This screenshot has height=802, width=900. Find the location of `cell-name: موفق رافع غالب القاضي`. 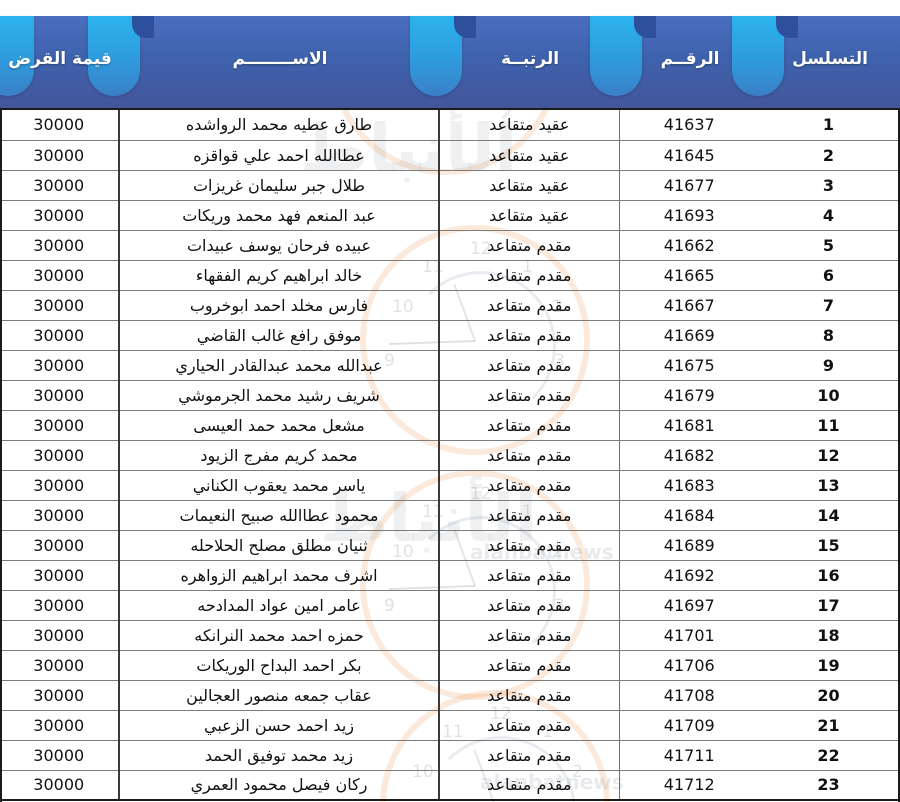

cell-name: موفق رافع غالب القاضي is located at coordinates (278, 335).